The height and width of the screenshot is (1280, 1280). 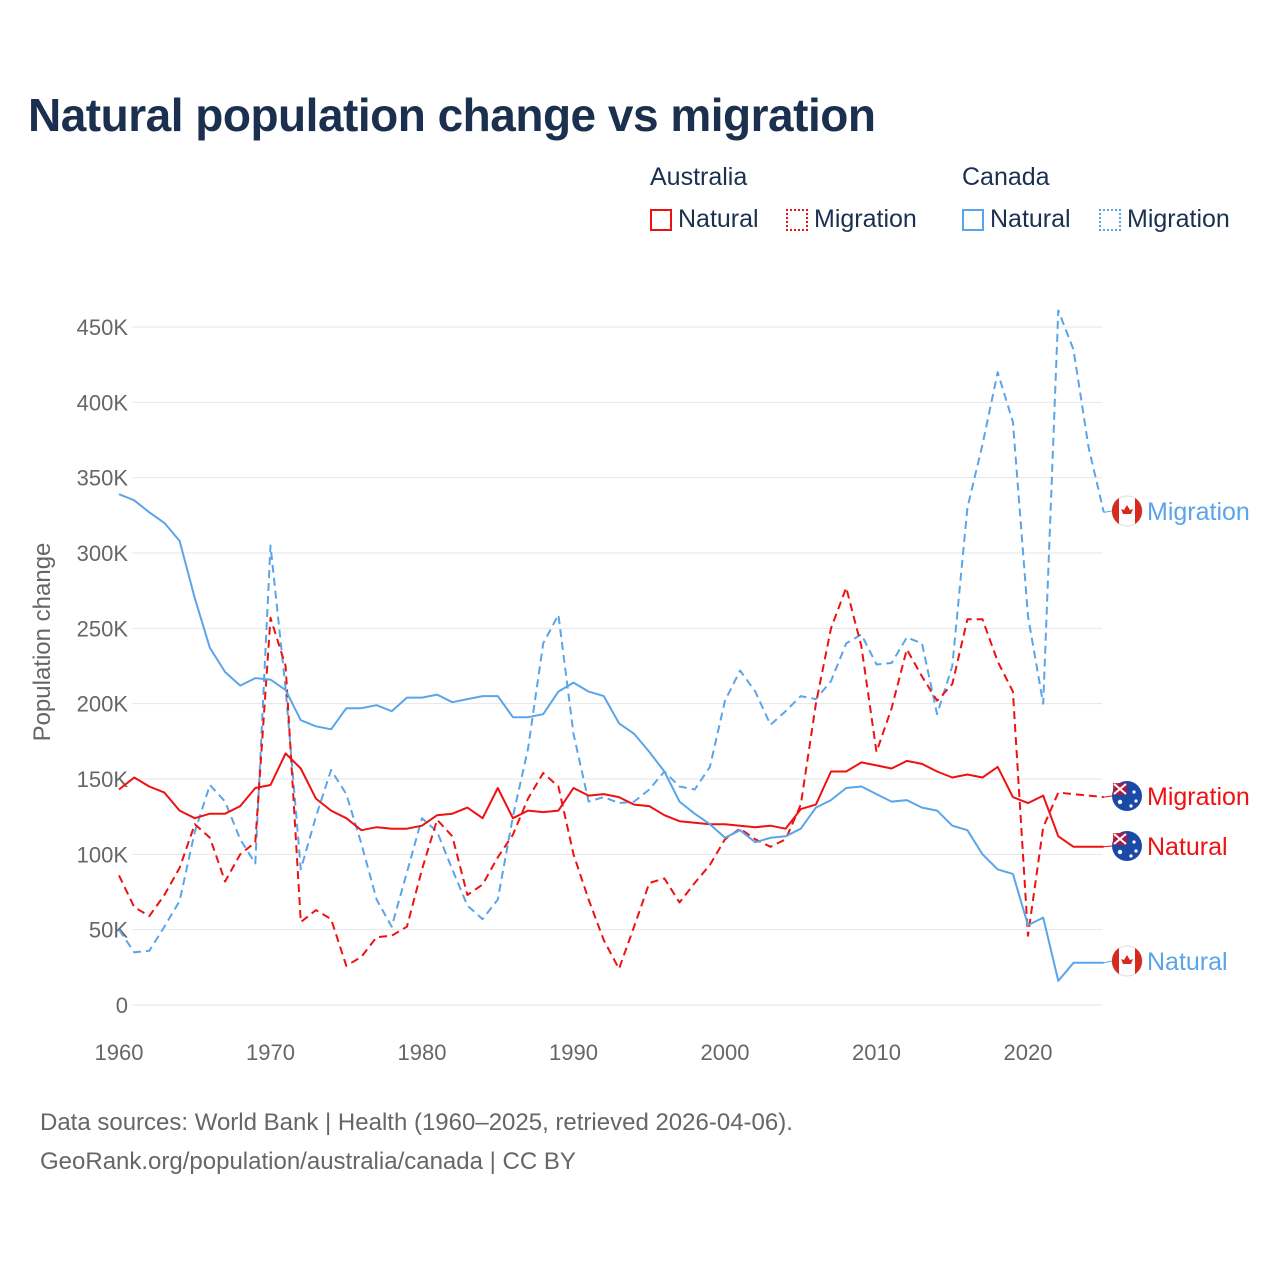 What do you see at coordinates (725, 1052) in the screenshot?
I see `x-tick-label: 2000` at bounding box center [725, 1052].